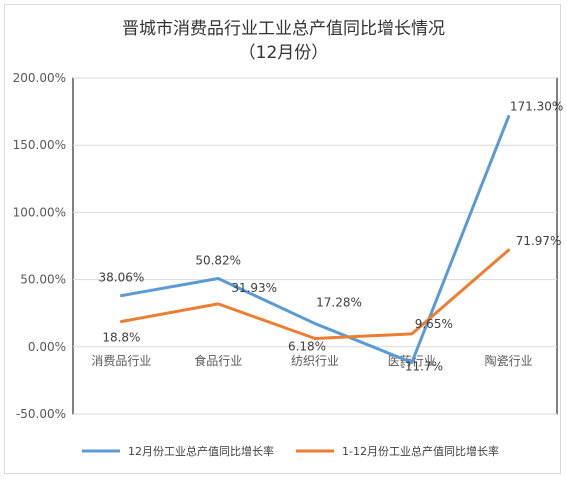 The image size is (567, 479). I want to click on data-label: 50.82%, so click(218, 260).